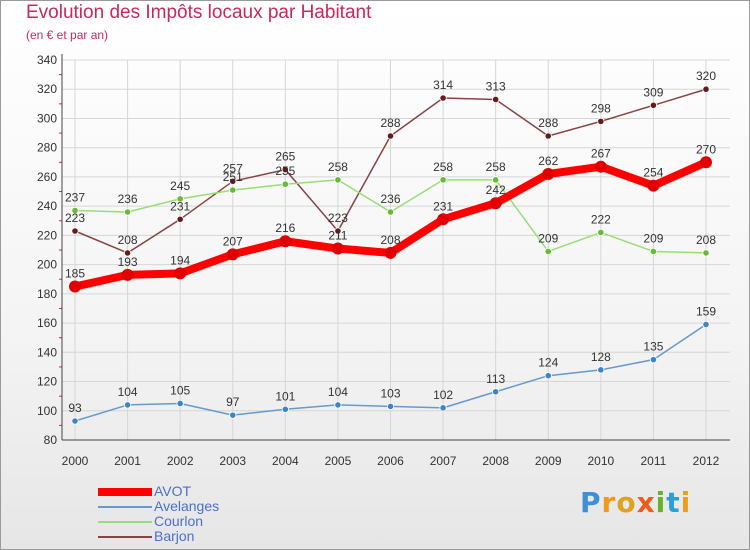 The height and width of the screenshot is (550, 750). I want to click on data-label-barjon: 208, so click(128, 240).